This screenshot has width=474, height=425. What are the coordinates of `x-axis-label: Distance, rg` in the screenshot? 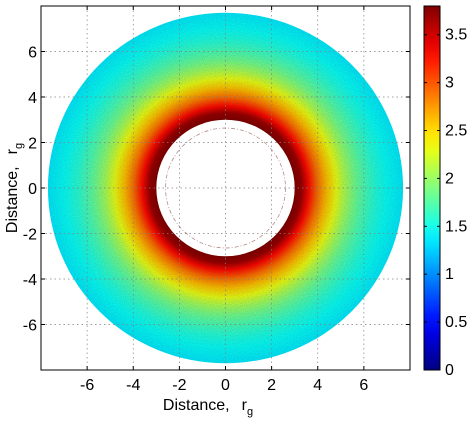 It's located at (208, 407).